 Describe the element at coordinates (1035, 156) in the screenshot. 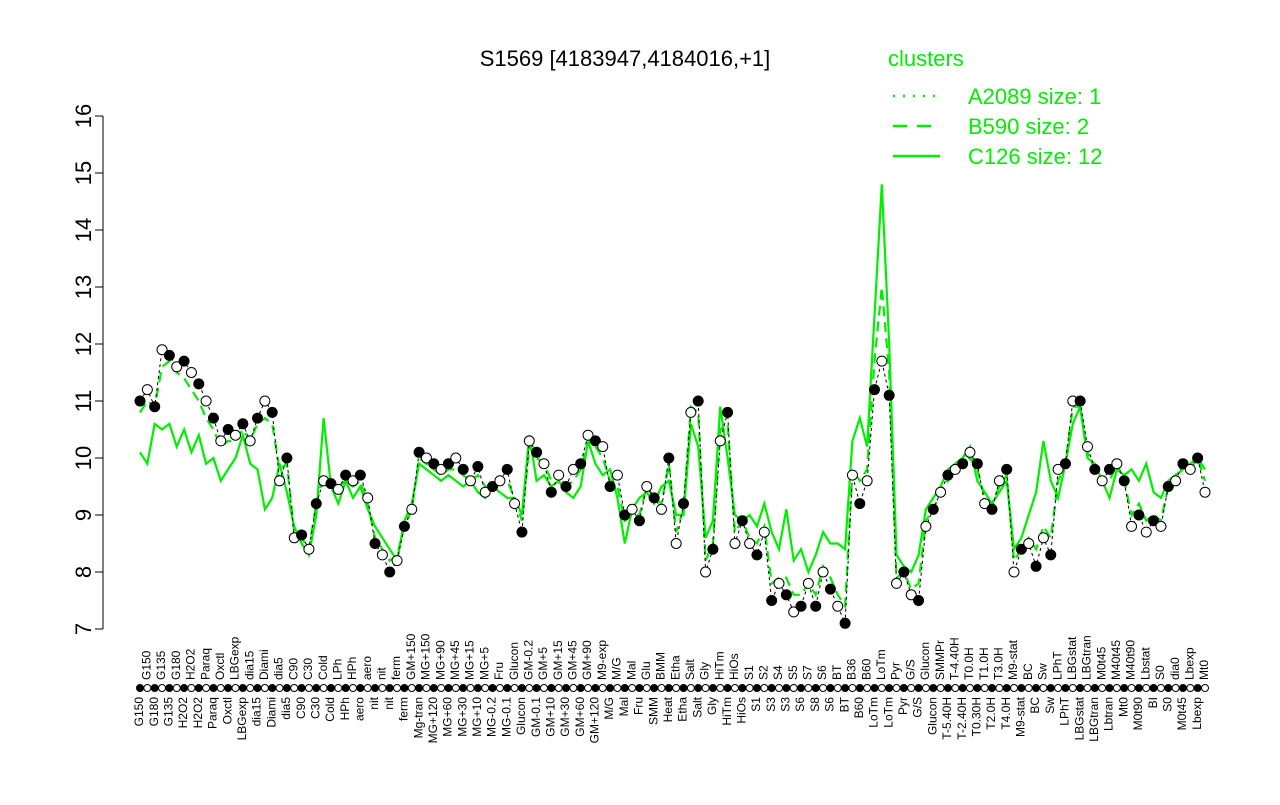

I see `legend-entry-c126: C126 size: 12` at that location.